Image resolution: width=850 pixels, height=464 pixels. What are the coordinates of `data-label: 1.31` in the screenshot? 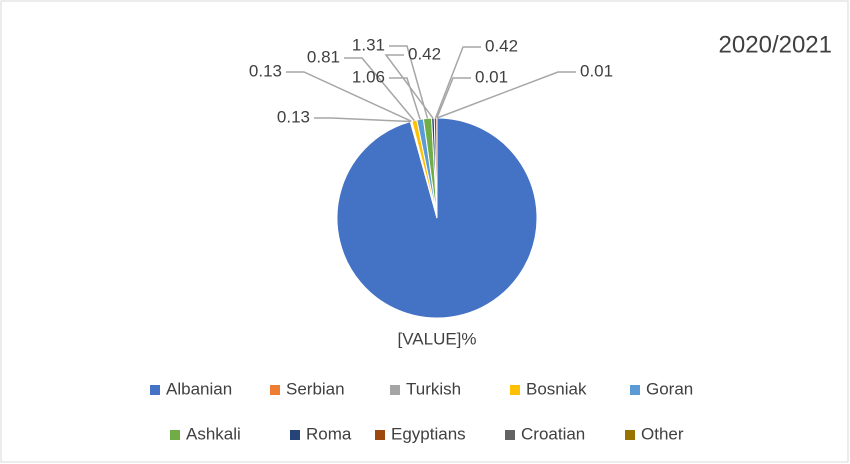 It's located at (368, 44).